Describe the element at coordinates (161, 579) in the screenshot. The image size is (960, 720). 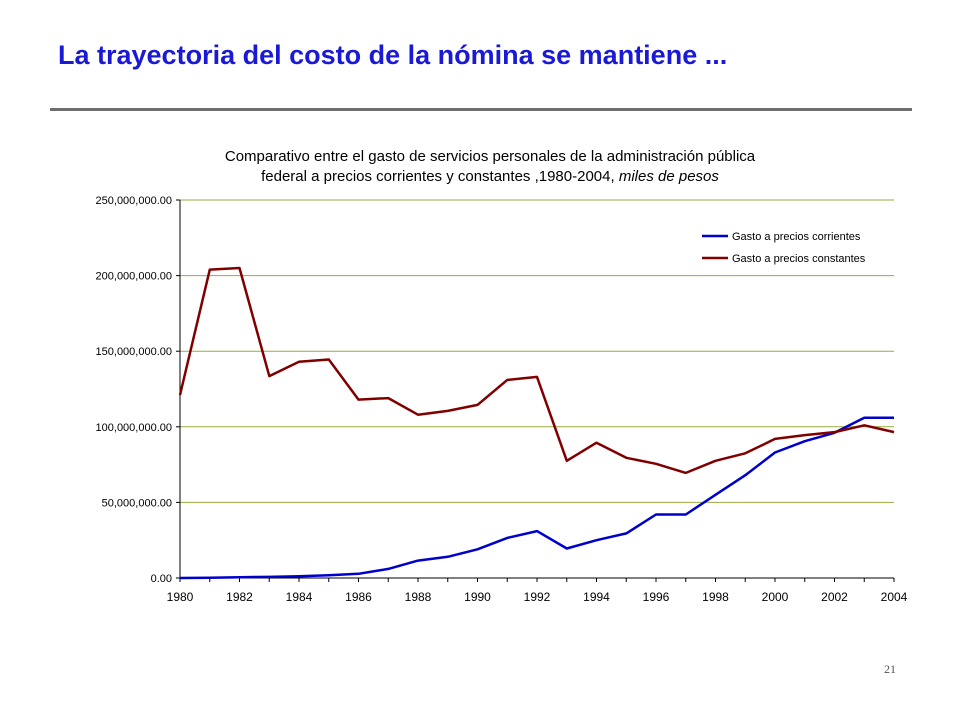
I see `y-tick-label: 0.00` at that location.